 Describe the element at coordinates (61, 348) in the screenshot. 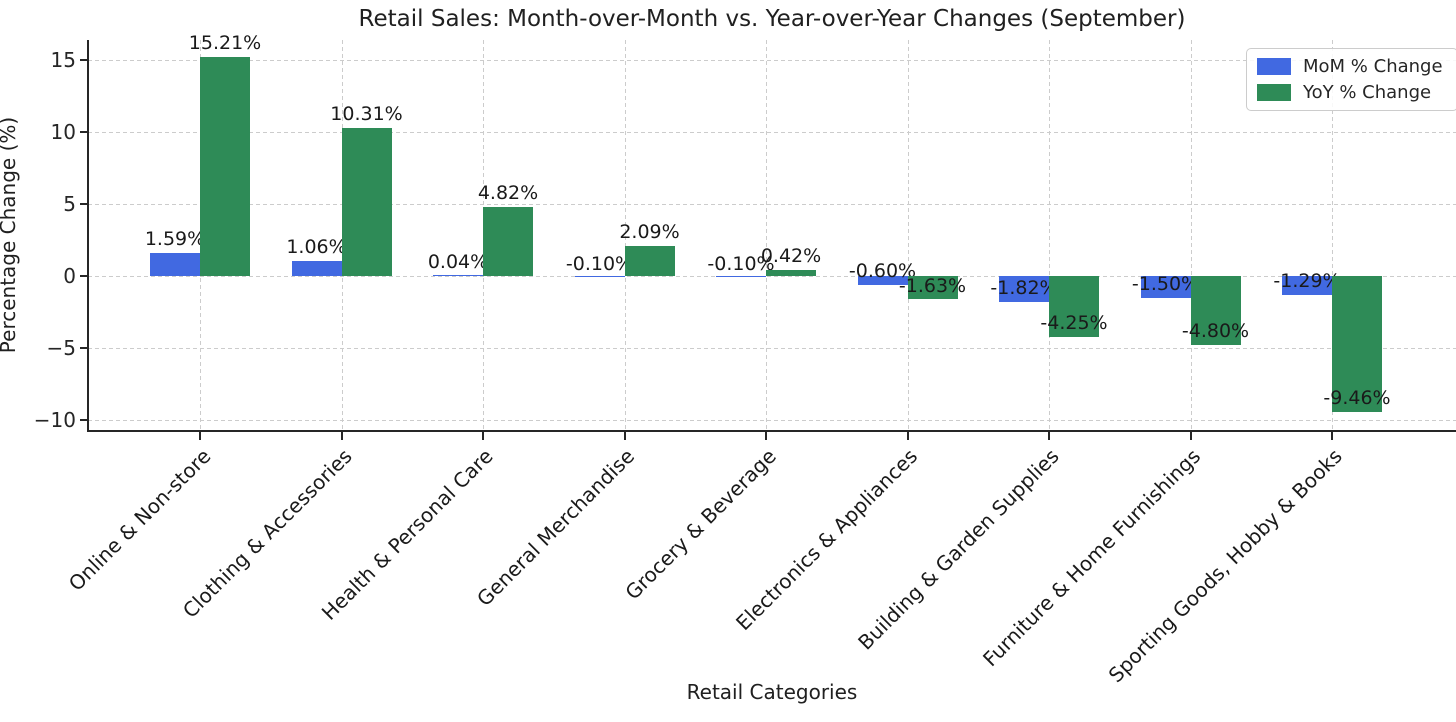

I see `y-tick-label: −5` at that location.